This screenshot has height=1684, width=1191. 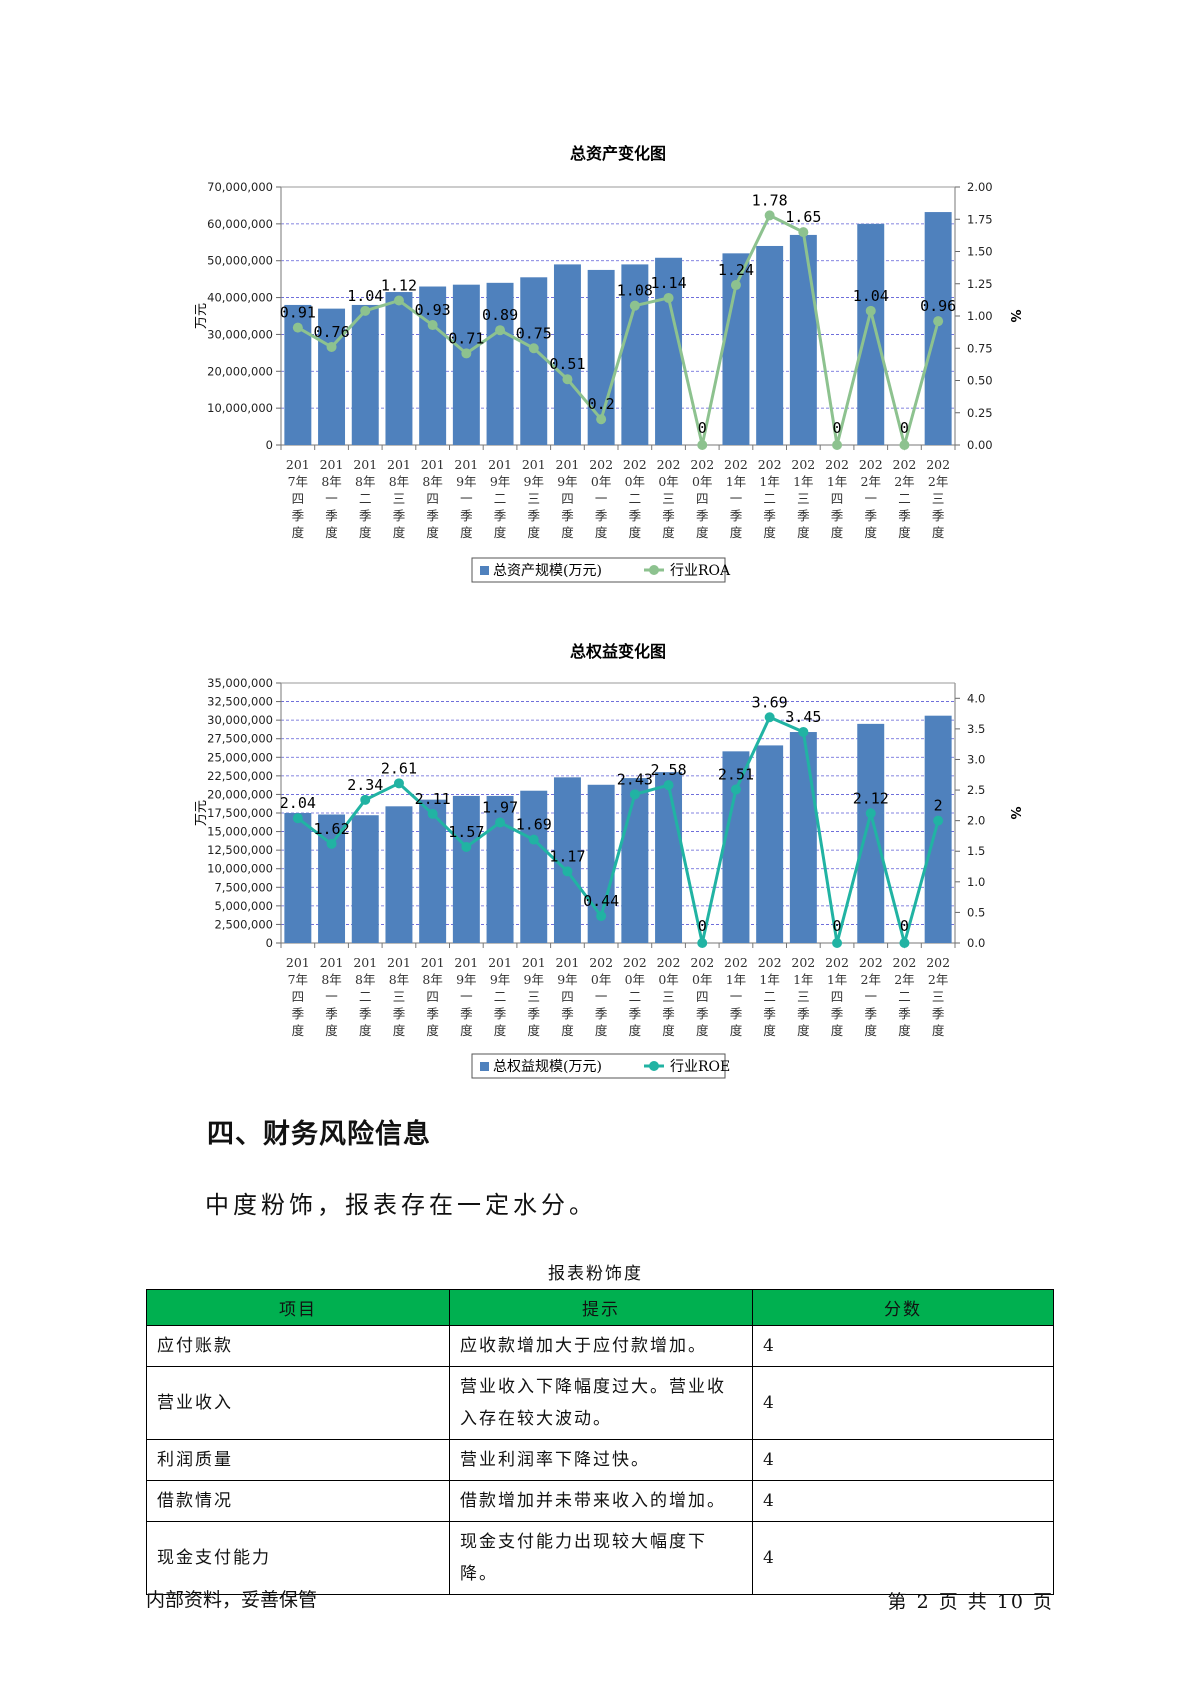 I want to click on y-tick-label: 22,500,000, so click(x=240, y=776).